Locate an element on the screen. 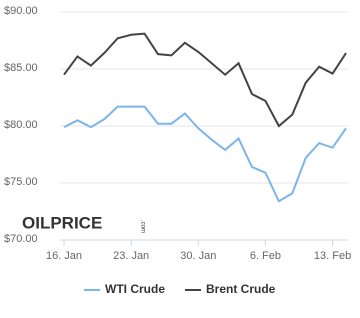 The width and height of the screenshot is (360, 318). legend: WTI Crude Brent Crude is located at coordinates (180, 289).